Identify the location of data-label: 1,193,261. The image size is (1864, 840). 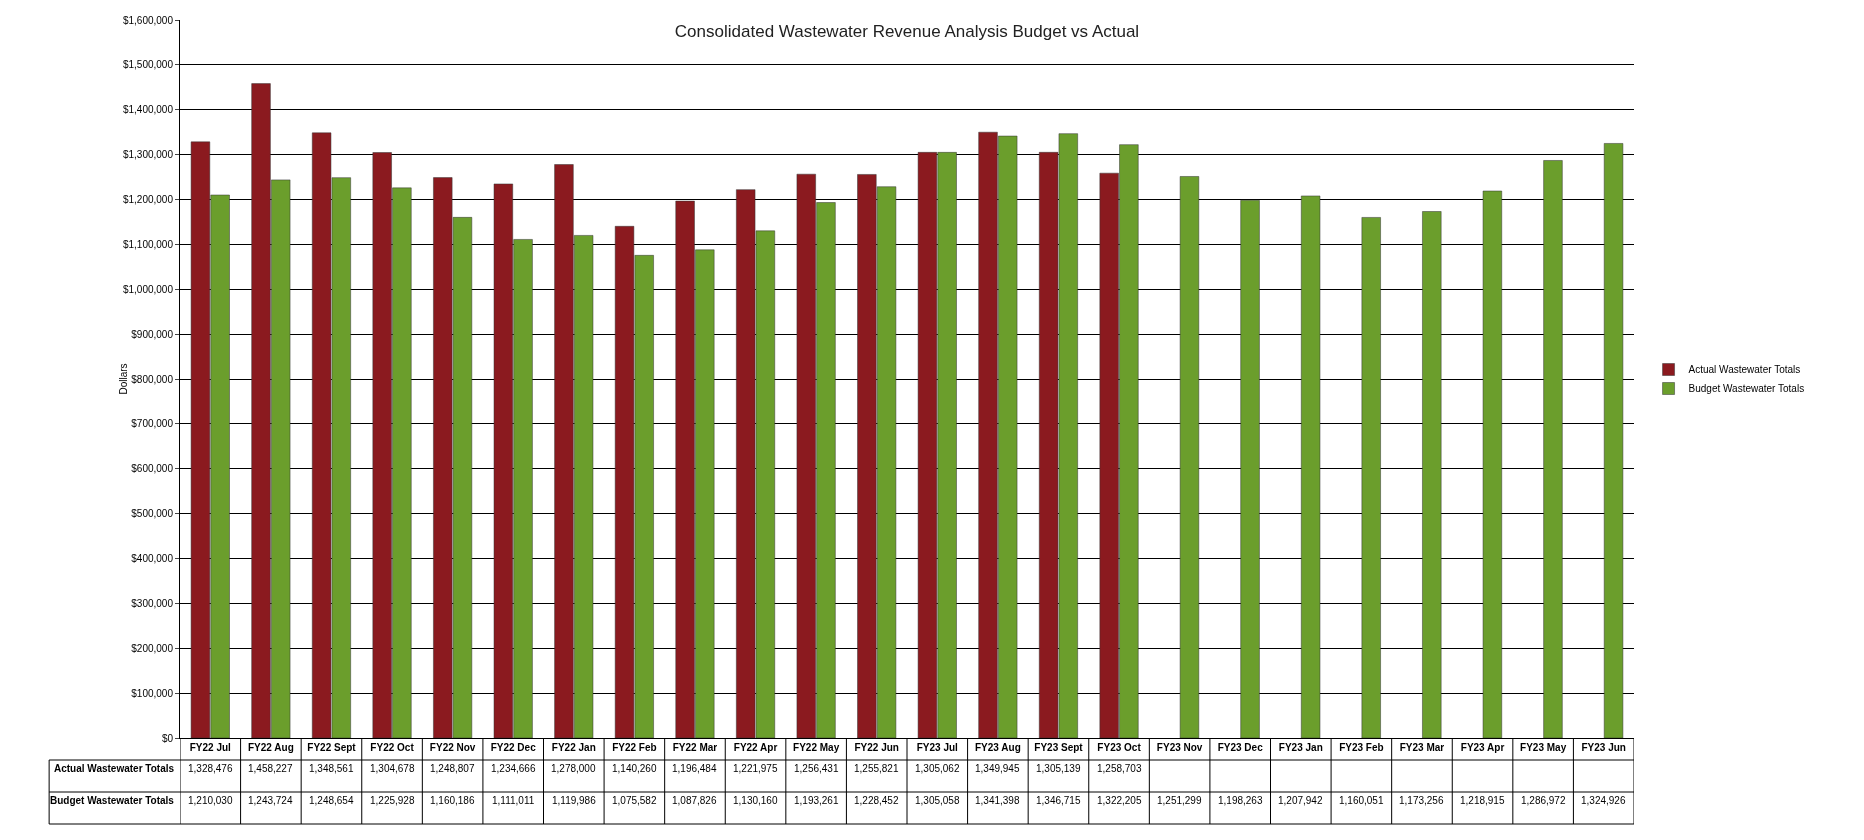
(816, 800).